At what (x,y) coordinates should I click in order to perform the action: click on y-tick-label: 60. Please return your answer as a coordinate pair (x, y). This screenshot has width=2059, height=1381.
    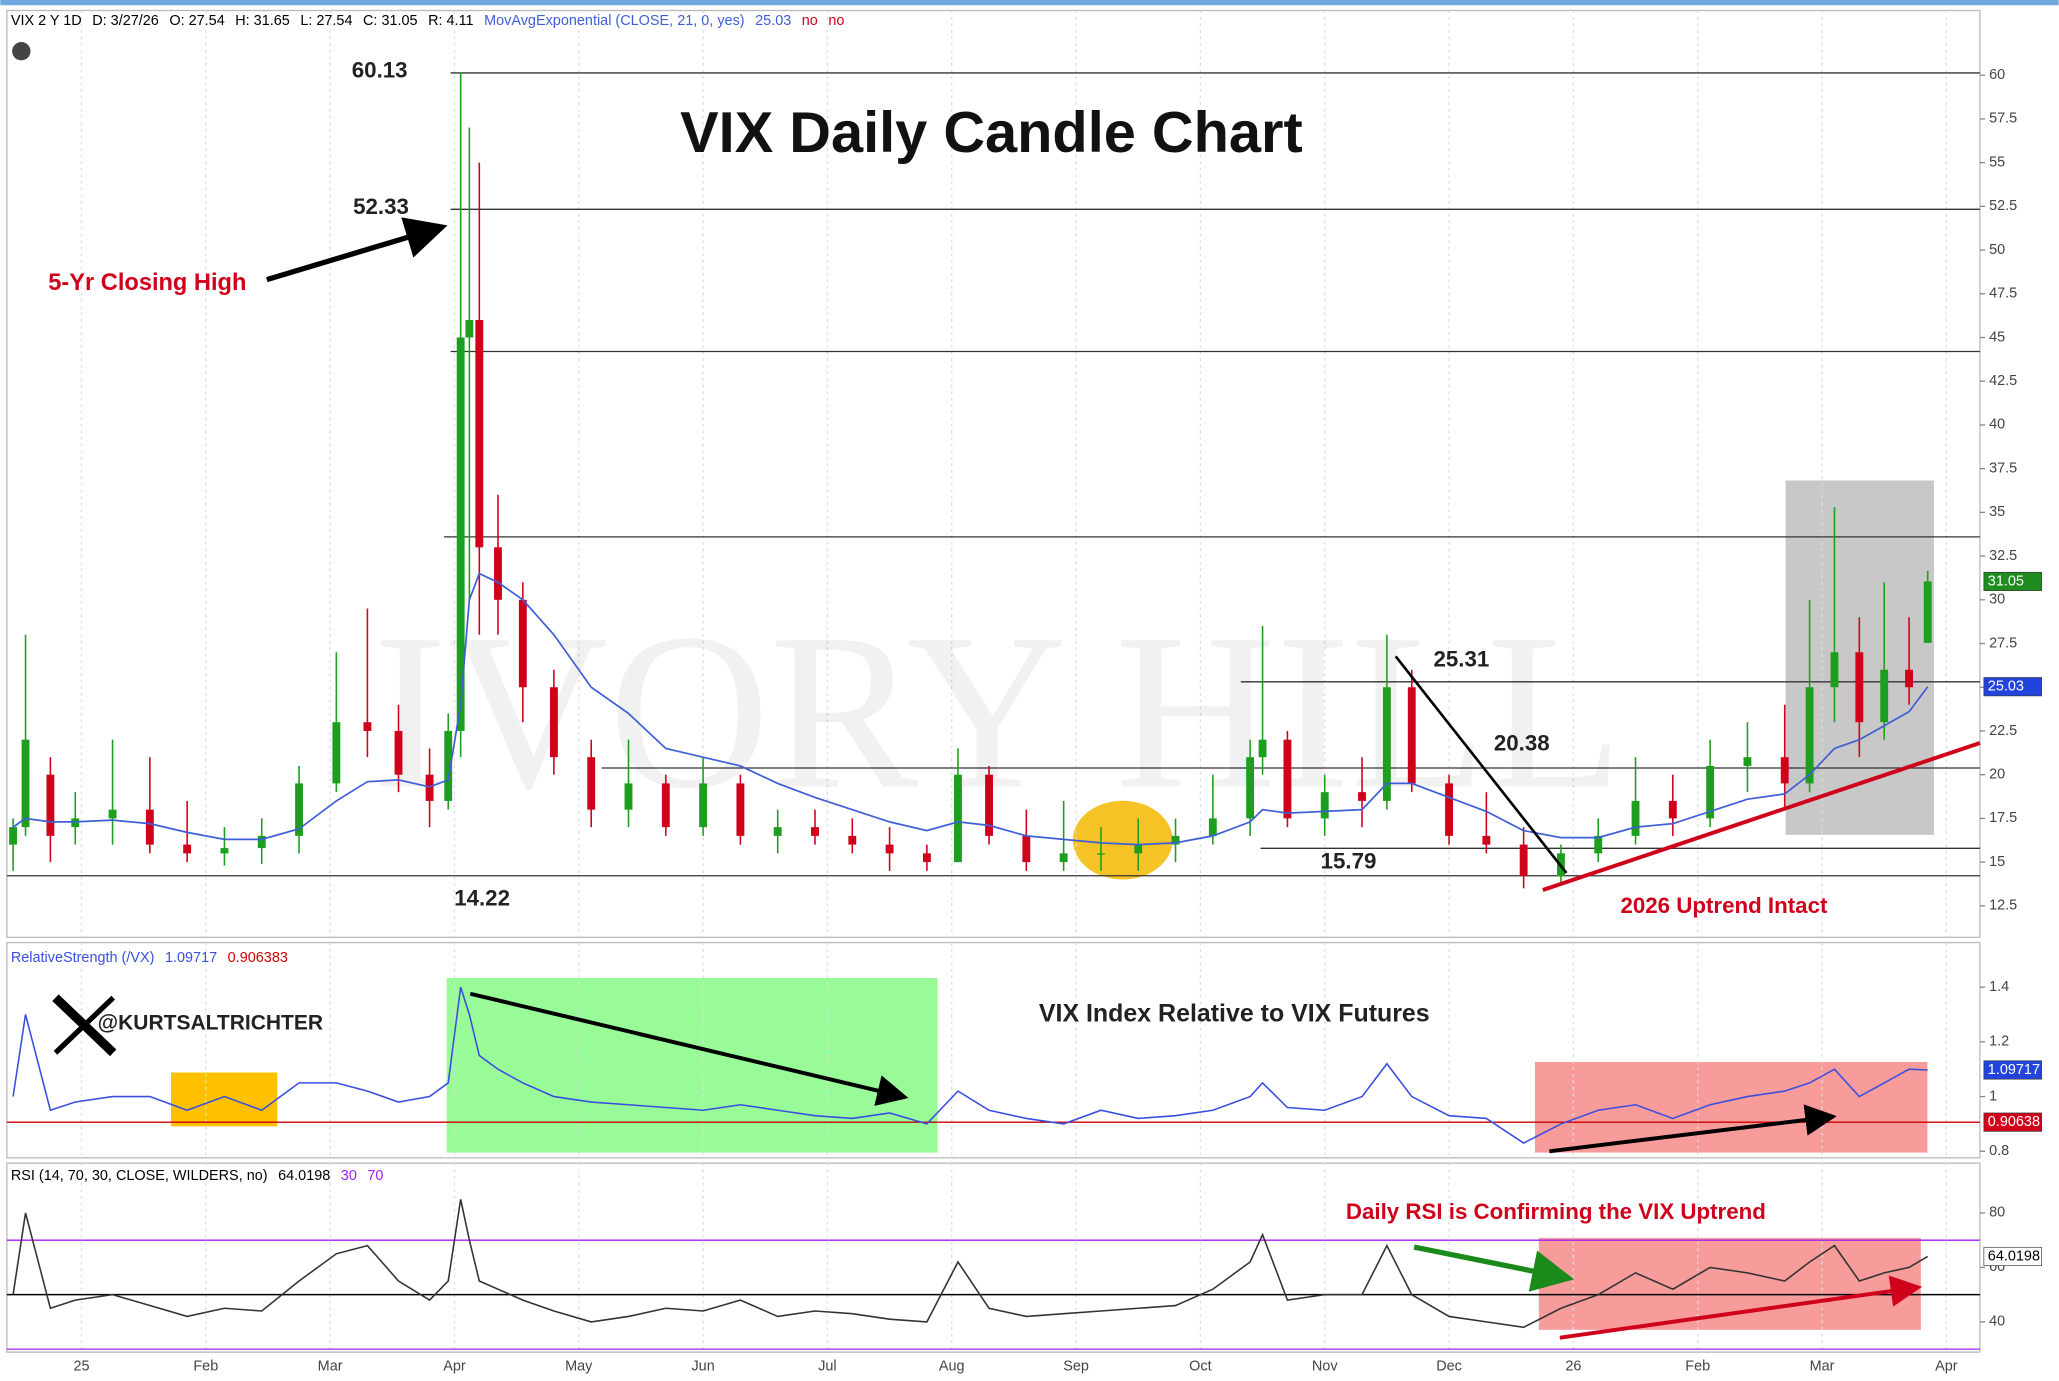
    Looking at the image, I should click on (1997, 75).